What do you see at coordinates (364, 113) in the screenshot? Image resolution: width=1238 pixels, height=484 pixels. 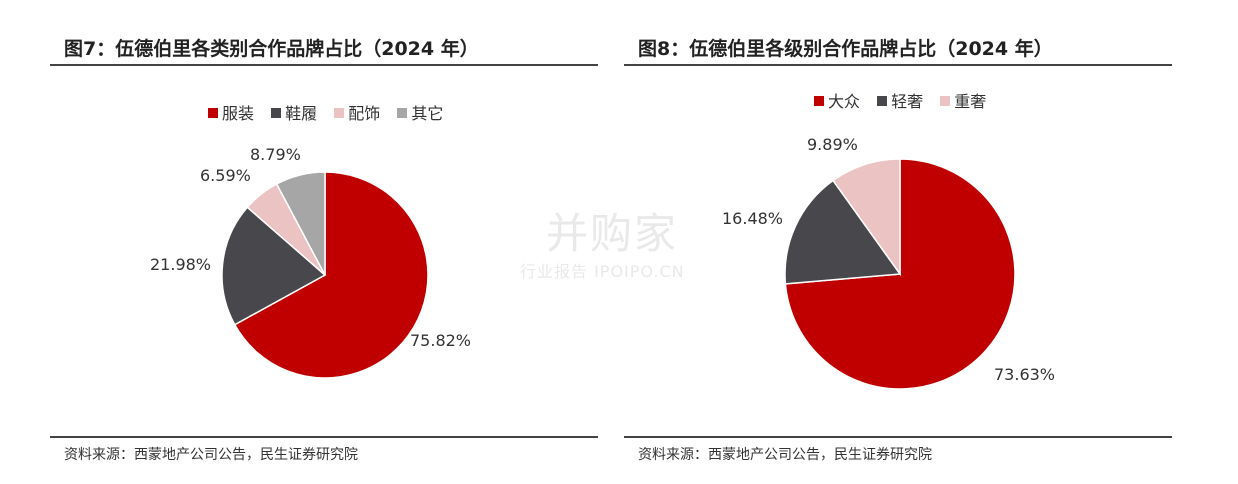 I see `legend-label: 配饰` at bounding box center [364, 113].